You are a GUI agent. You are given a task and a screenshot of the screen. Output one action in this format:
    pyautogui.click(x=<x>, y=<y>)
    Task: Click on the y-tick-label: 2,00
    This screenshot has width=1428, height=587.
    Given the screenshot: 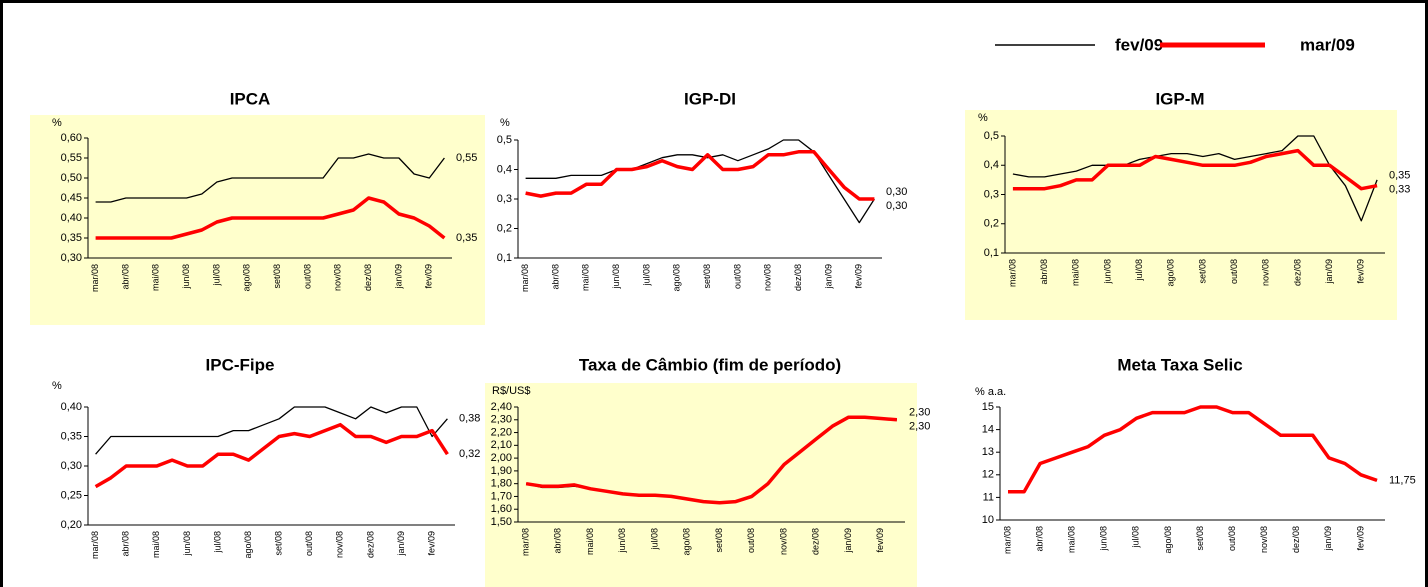 What is the action you would take?
    pyautogui.click(x=501, y=458)
    